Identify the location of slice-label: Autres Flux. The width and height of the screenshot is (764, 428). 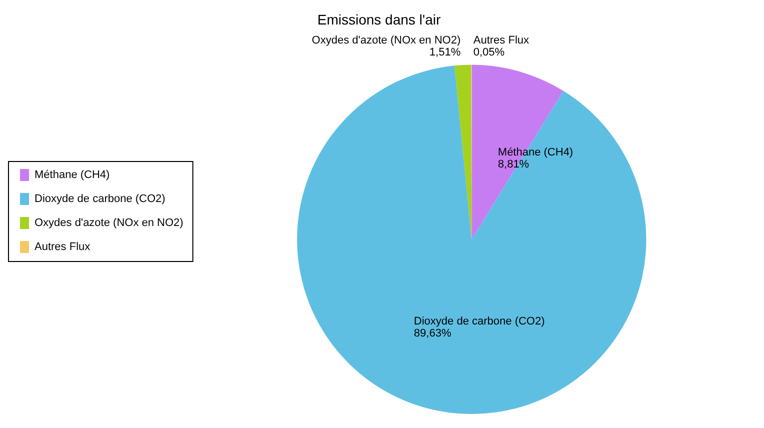
(501, 40).